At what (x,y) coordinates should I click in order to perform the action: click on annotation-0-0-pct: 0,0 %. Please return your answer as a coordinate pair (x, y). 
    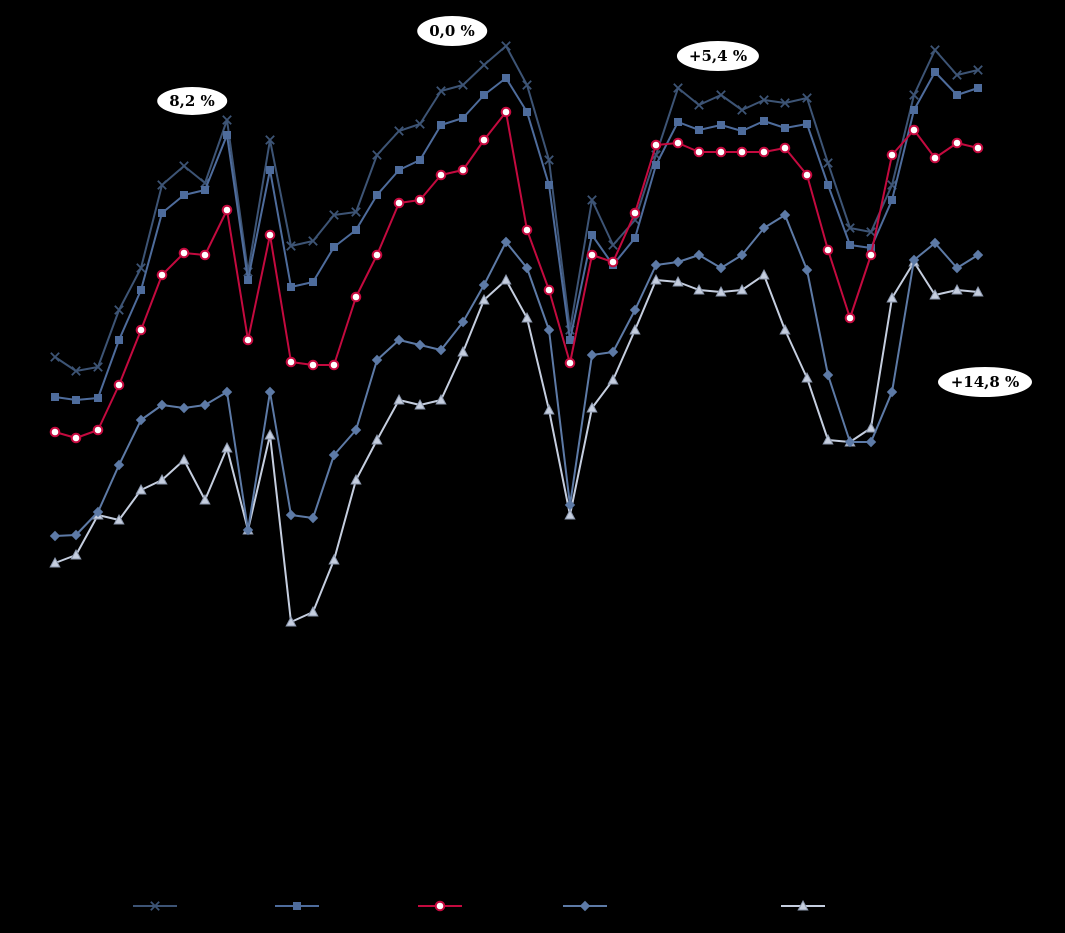
    Looking at the image, I should click on (452, 31).